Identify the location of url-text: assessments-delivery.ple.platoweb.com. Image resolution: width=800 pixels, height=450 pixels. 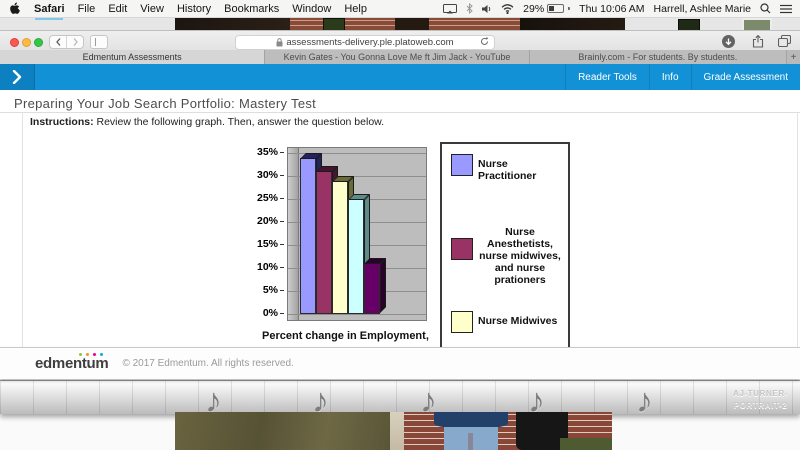
(370, 42).